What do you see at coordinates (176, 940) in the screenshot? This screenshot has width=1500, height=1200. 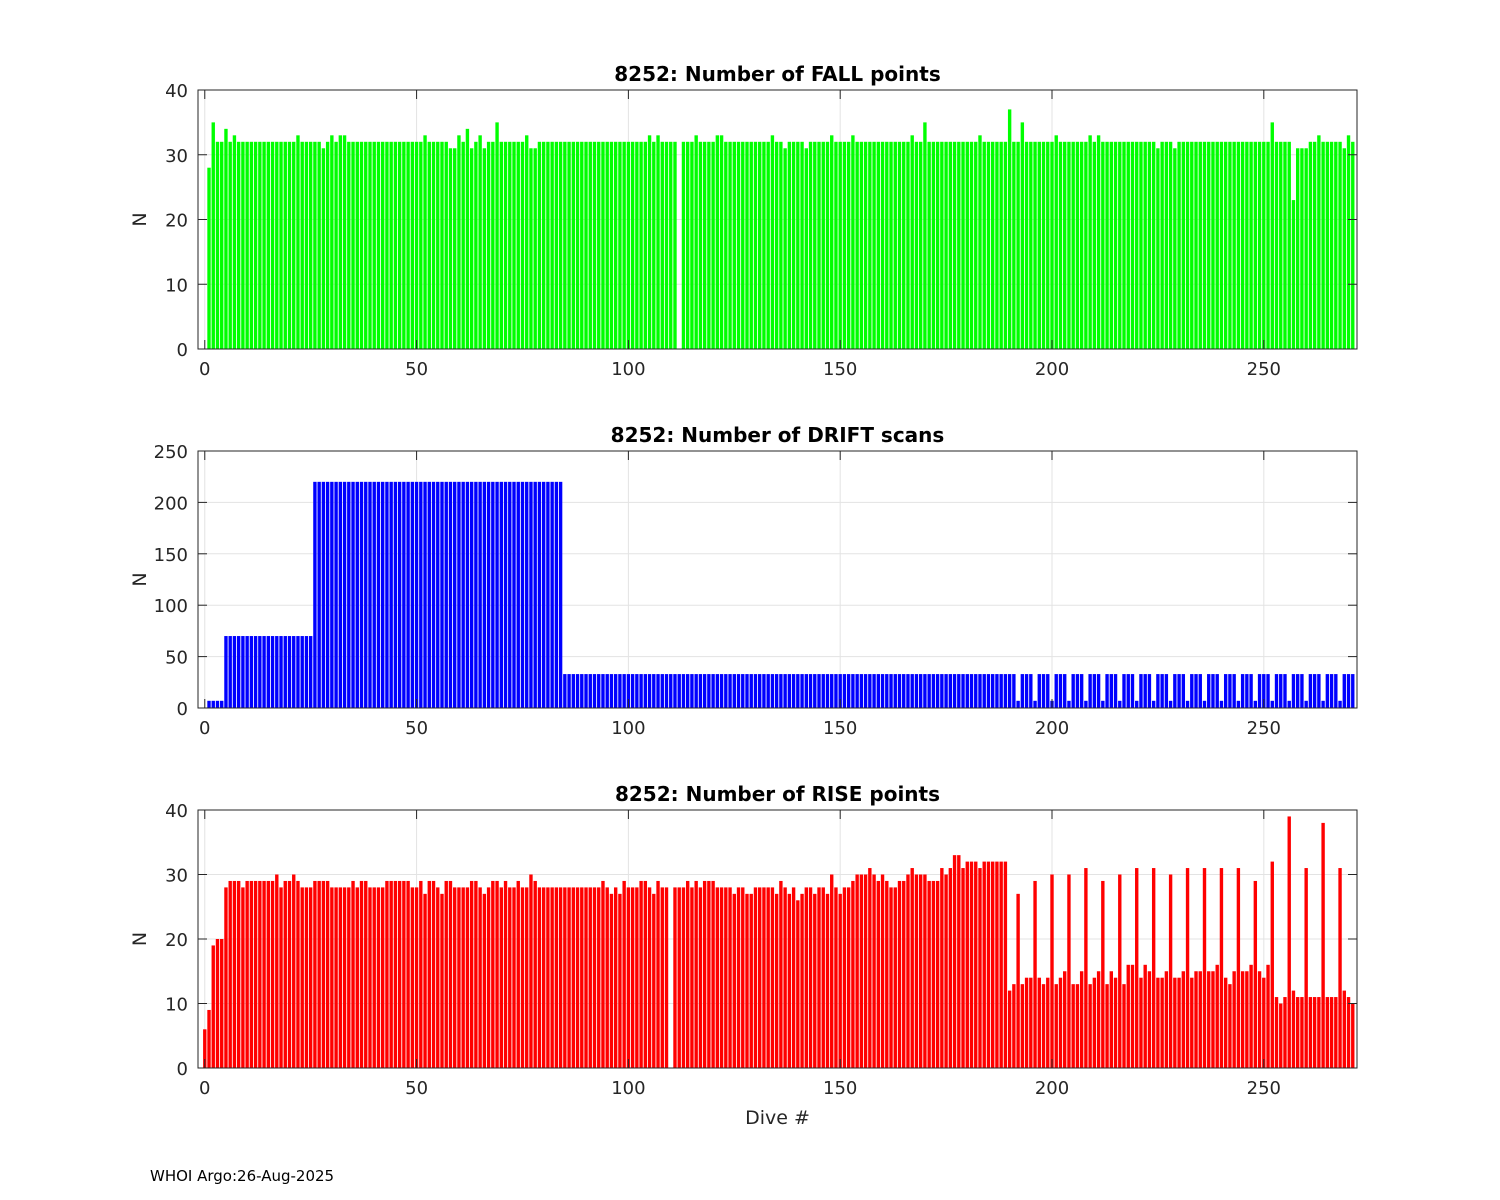 I see `y-tick-label: 20` at bounding box center [176, 940].